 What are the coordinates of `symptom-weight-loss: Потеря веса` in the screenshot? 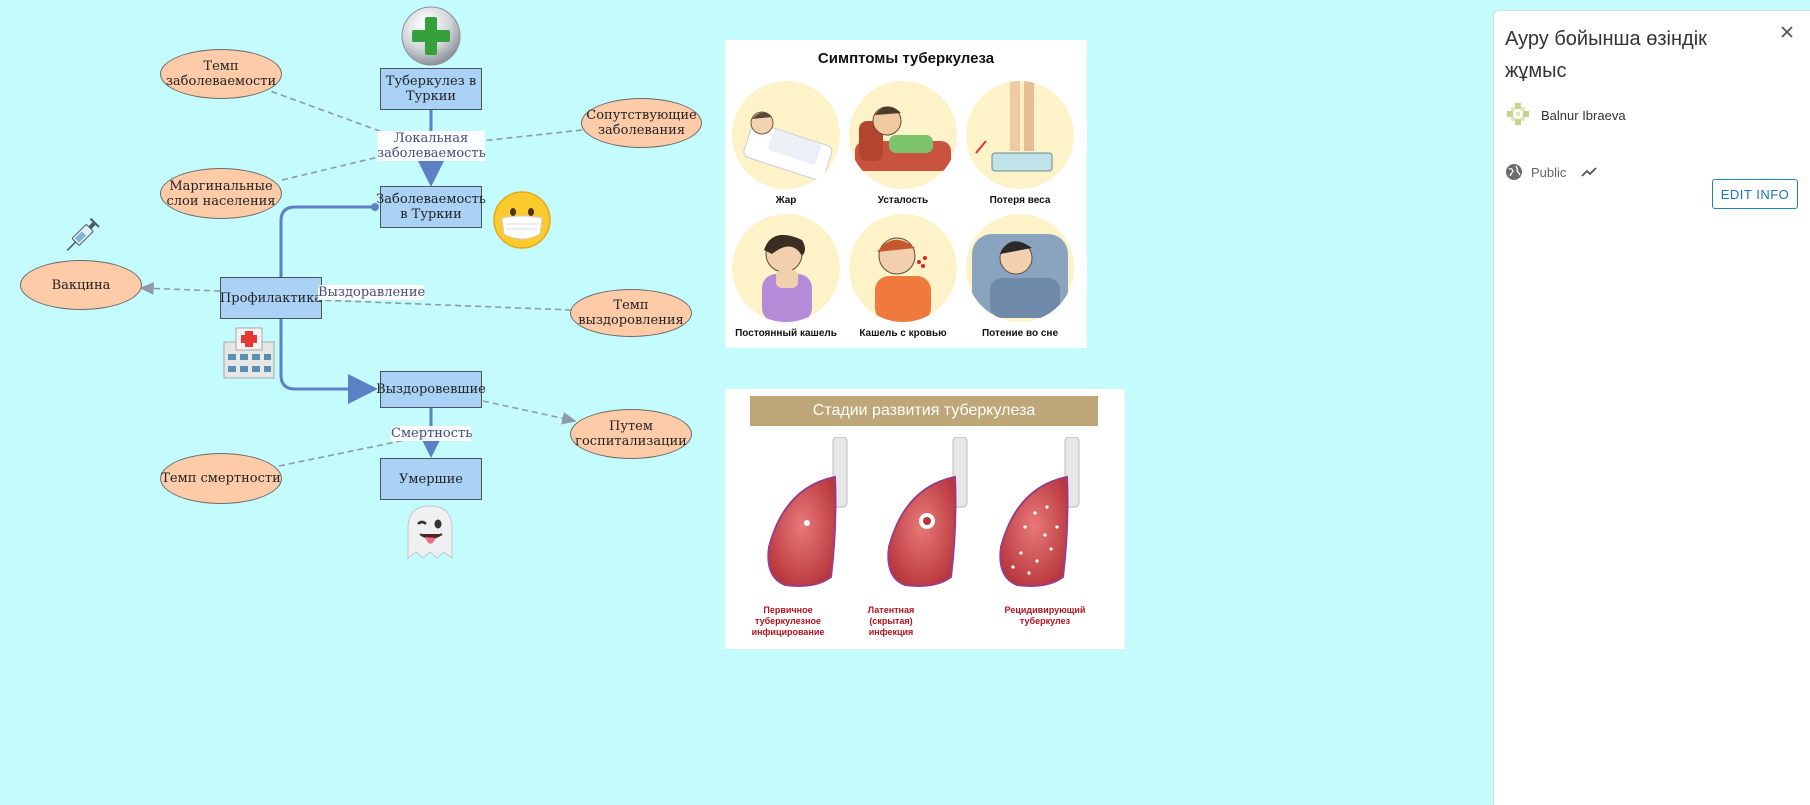 It's located at (1020, 143).